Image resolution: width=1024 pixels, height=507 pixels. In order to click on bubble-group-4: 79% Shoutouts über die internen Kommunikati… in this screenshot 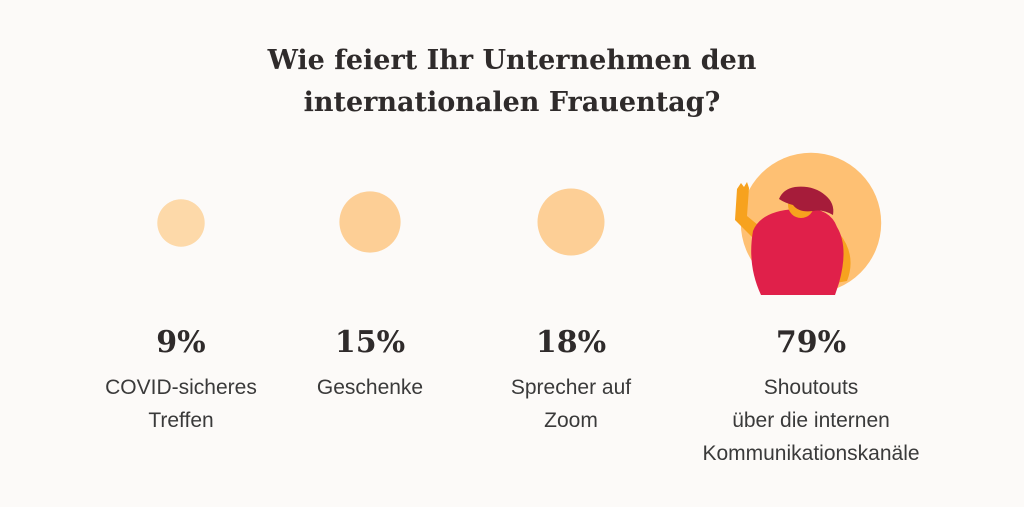, I will do `click(811, 308)`.